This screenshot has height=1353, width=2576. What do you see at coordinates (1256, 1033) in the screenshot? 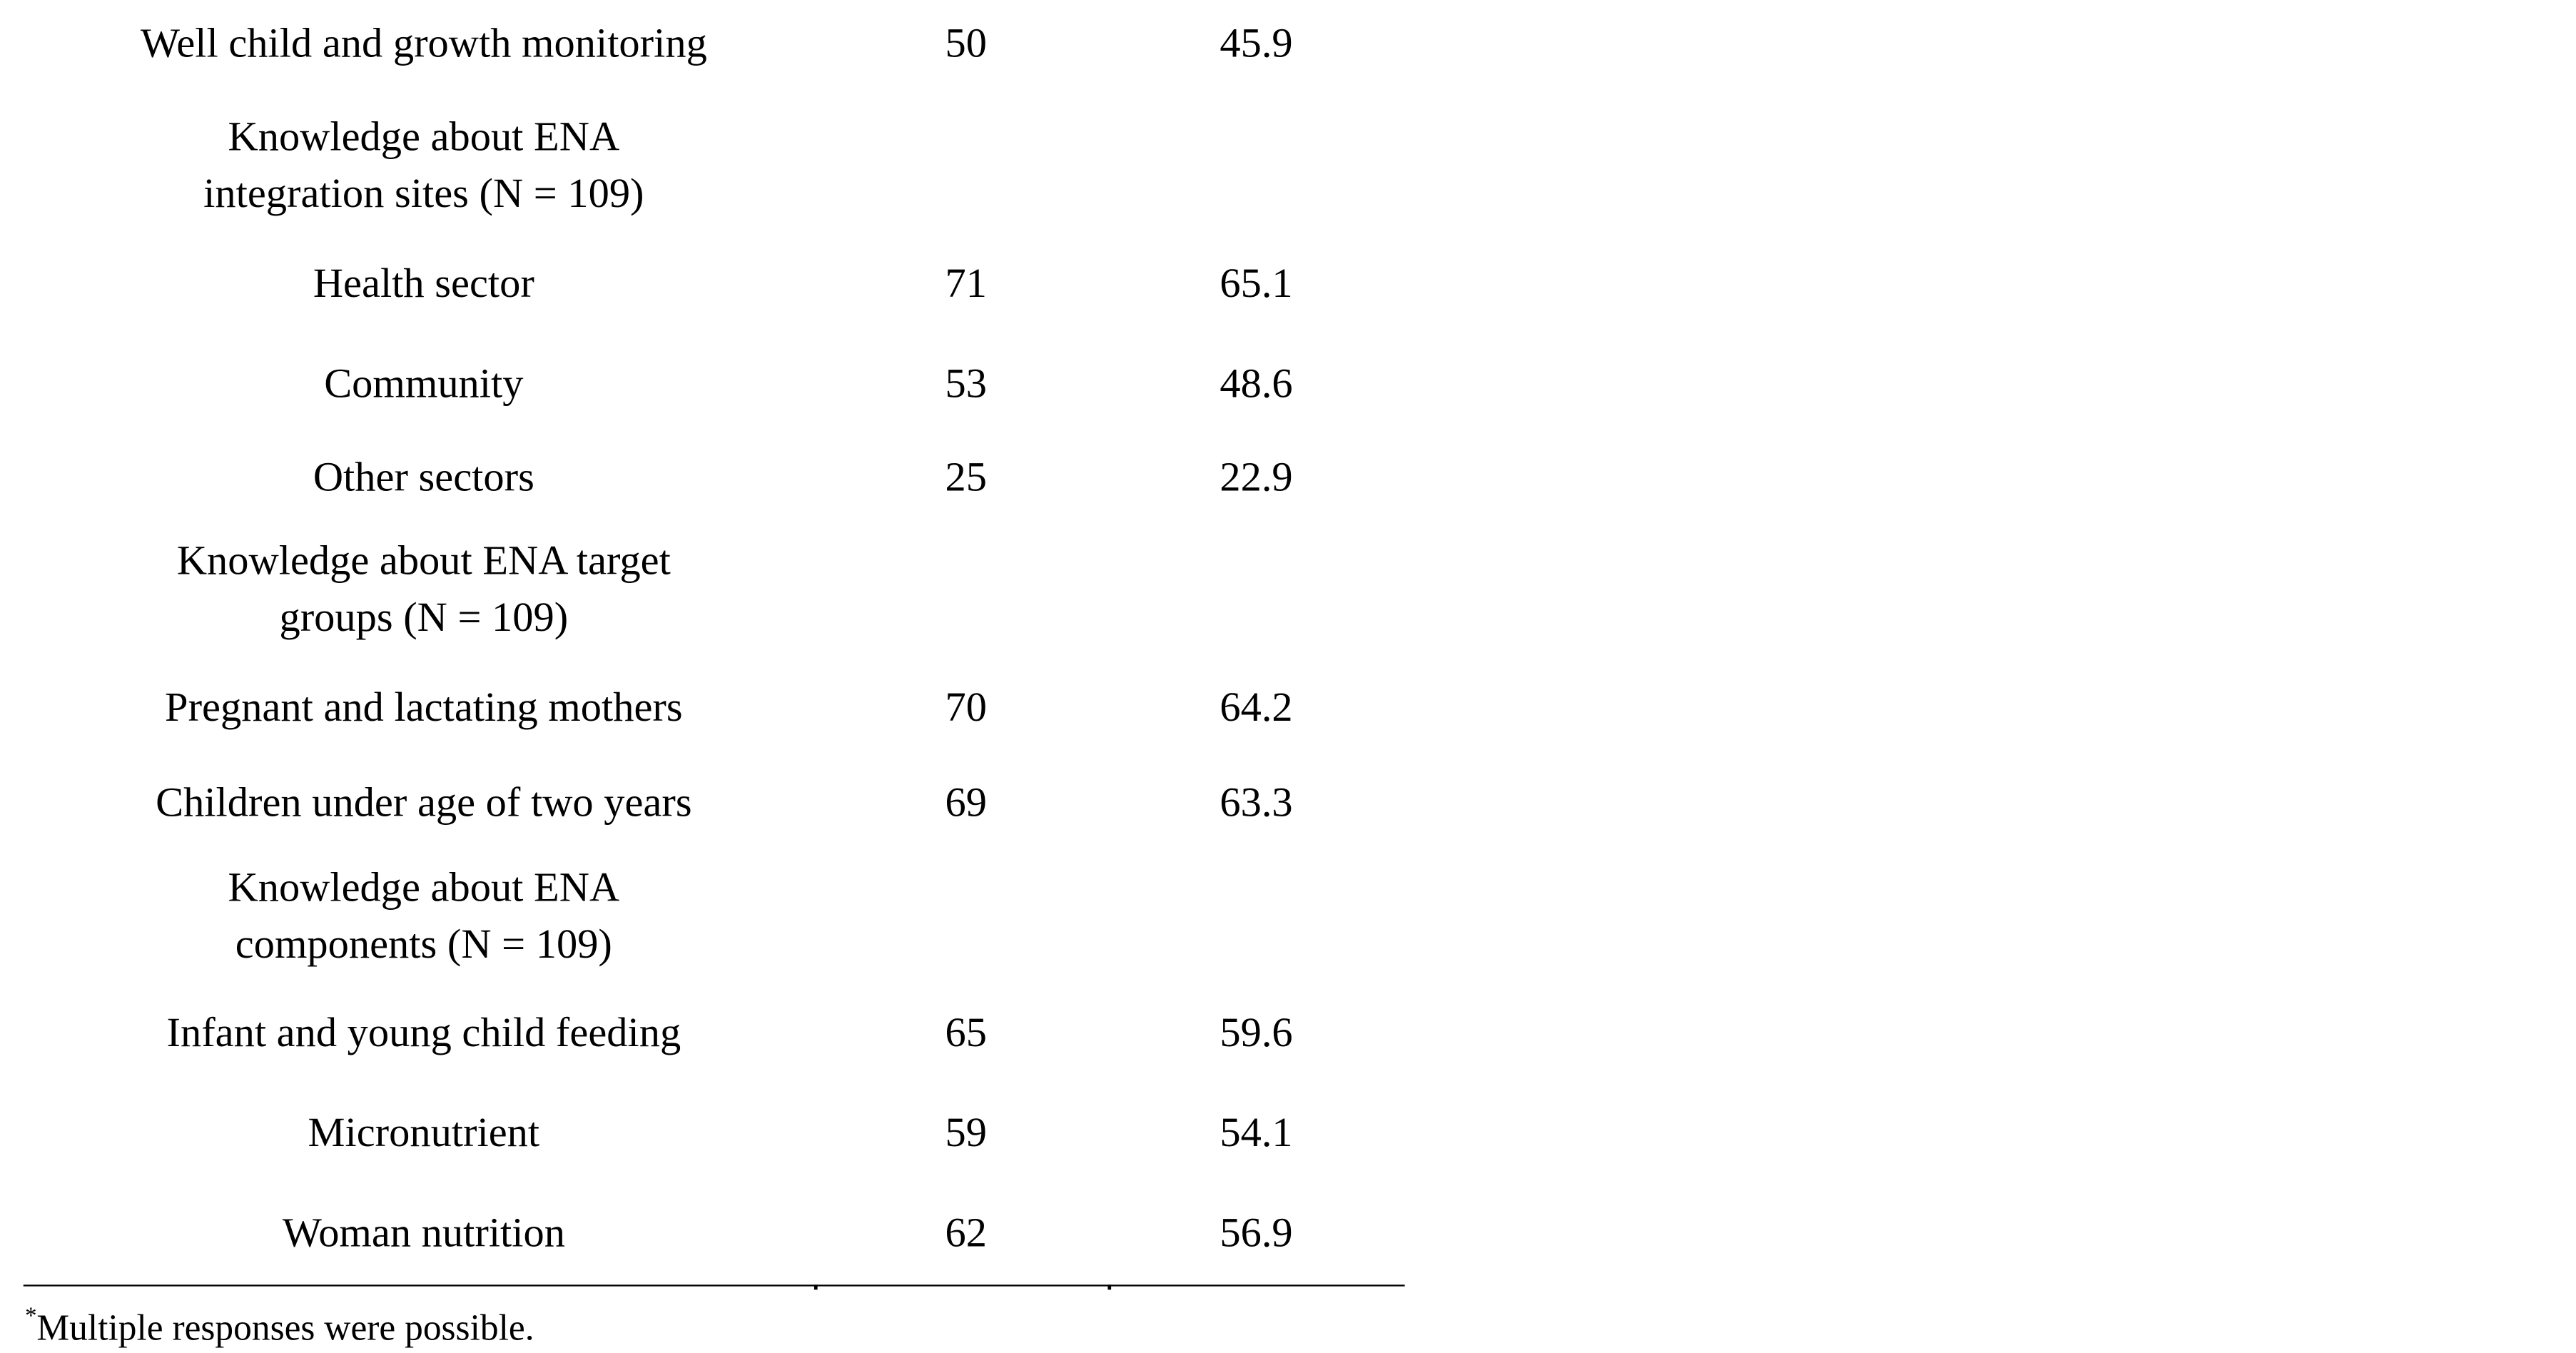
I see `row-percent: 59.6` at bounding box center [1256, 1033].